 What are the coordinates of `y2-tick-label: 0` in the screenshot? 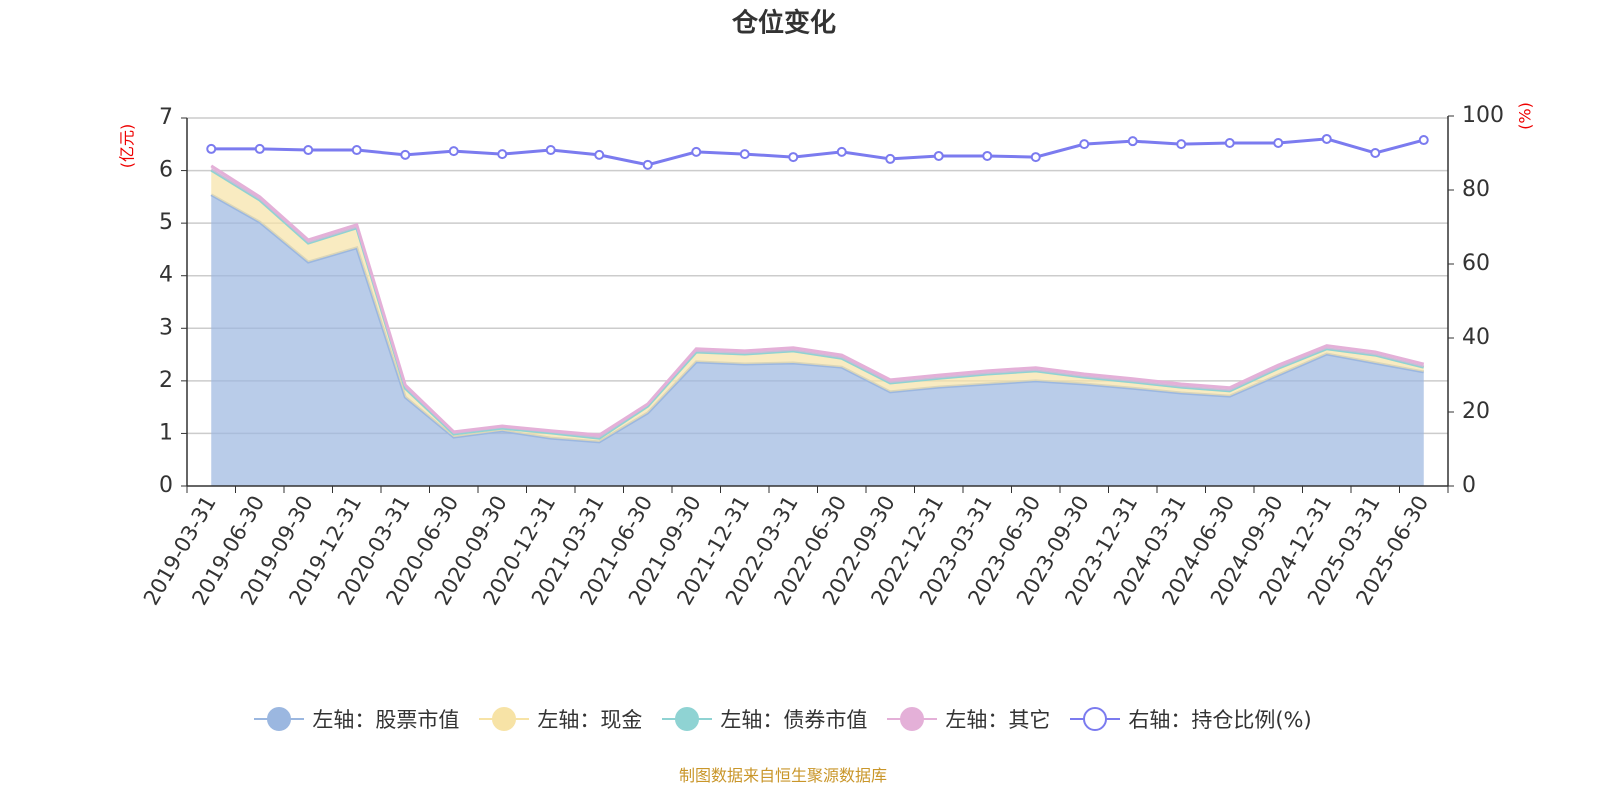 It's located at (1469, 485).